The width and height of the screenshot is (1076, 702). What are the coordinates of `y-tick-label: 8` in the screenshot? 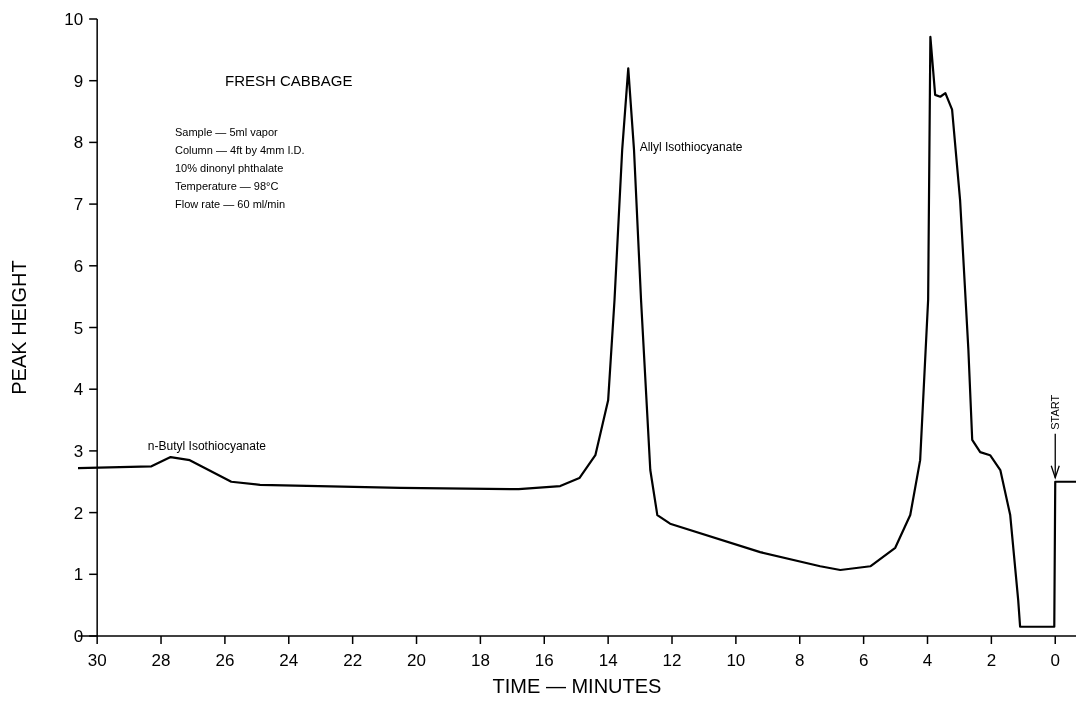 It's located at (78, 143).